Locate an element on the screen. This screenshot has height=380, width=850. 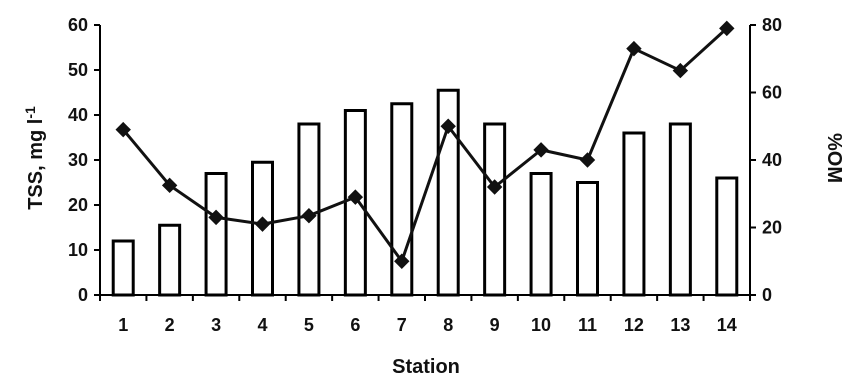
y-left-tick-label-50: 50 is located at coordinates (78, 70).